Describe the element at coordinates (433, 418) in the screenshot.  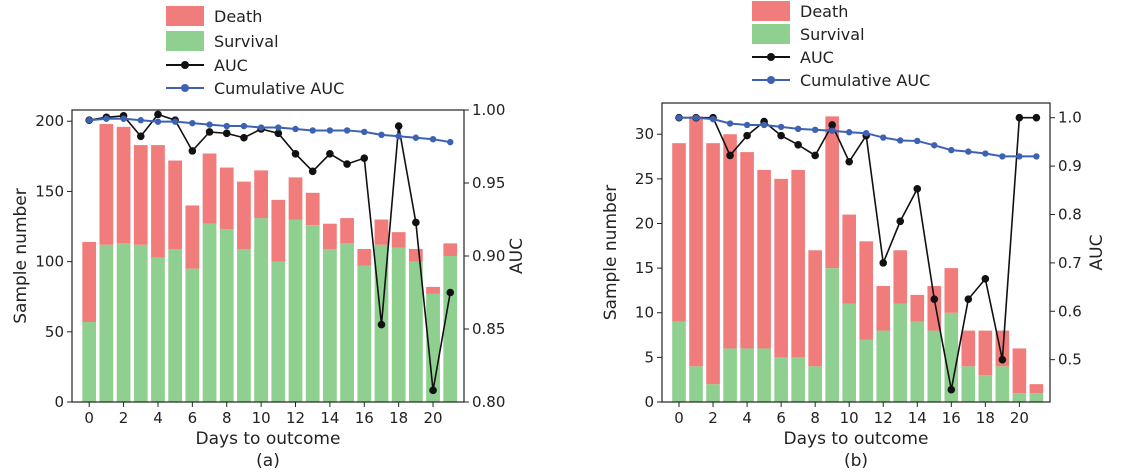
I see `x-tick-label-a-20: 20` at that location.